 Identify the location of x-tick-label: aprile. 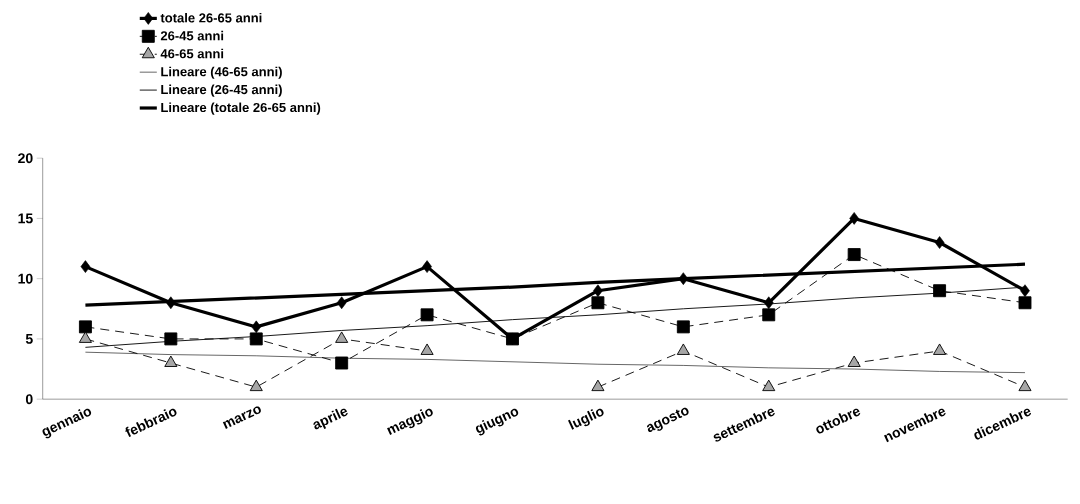
(330, 419).